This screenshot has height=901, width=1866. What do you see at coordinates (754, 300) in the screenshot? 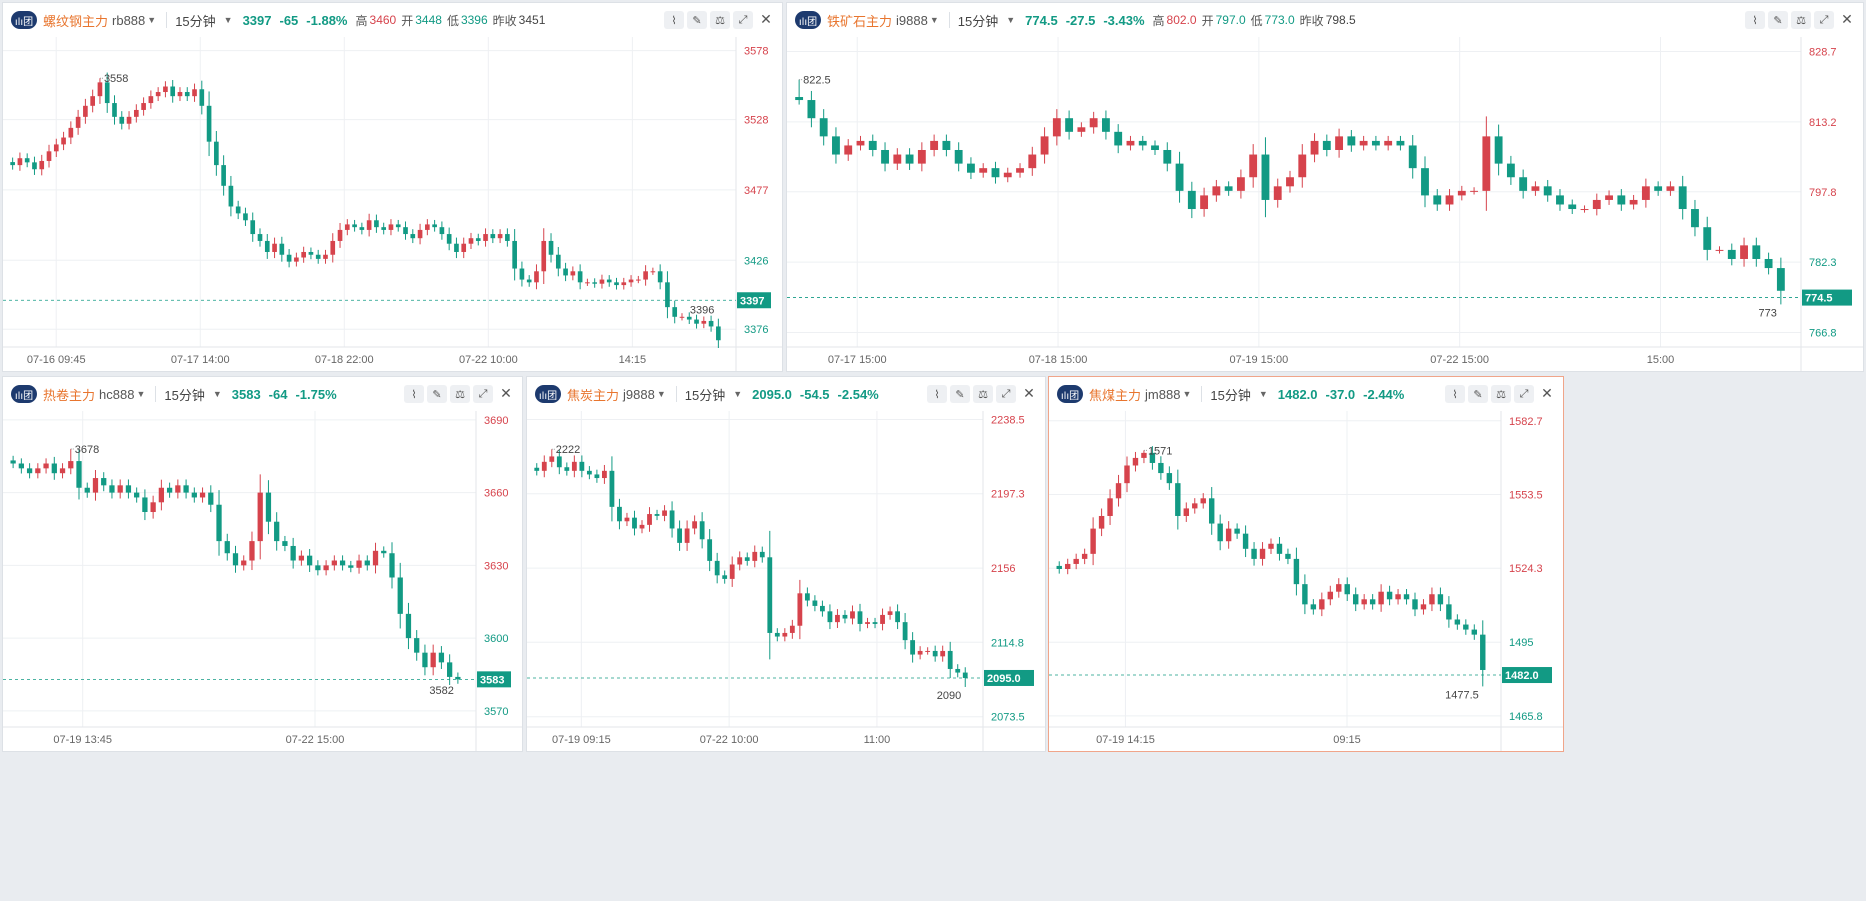
I see `last-price-tag` at bounding box center [754, 300].